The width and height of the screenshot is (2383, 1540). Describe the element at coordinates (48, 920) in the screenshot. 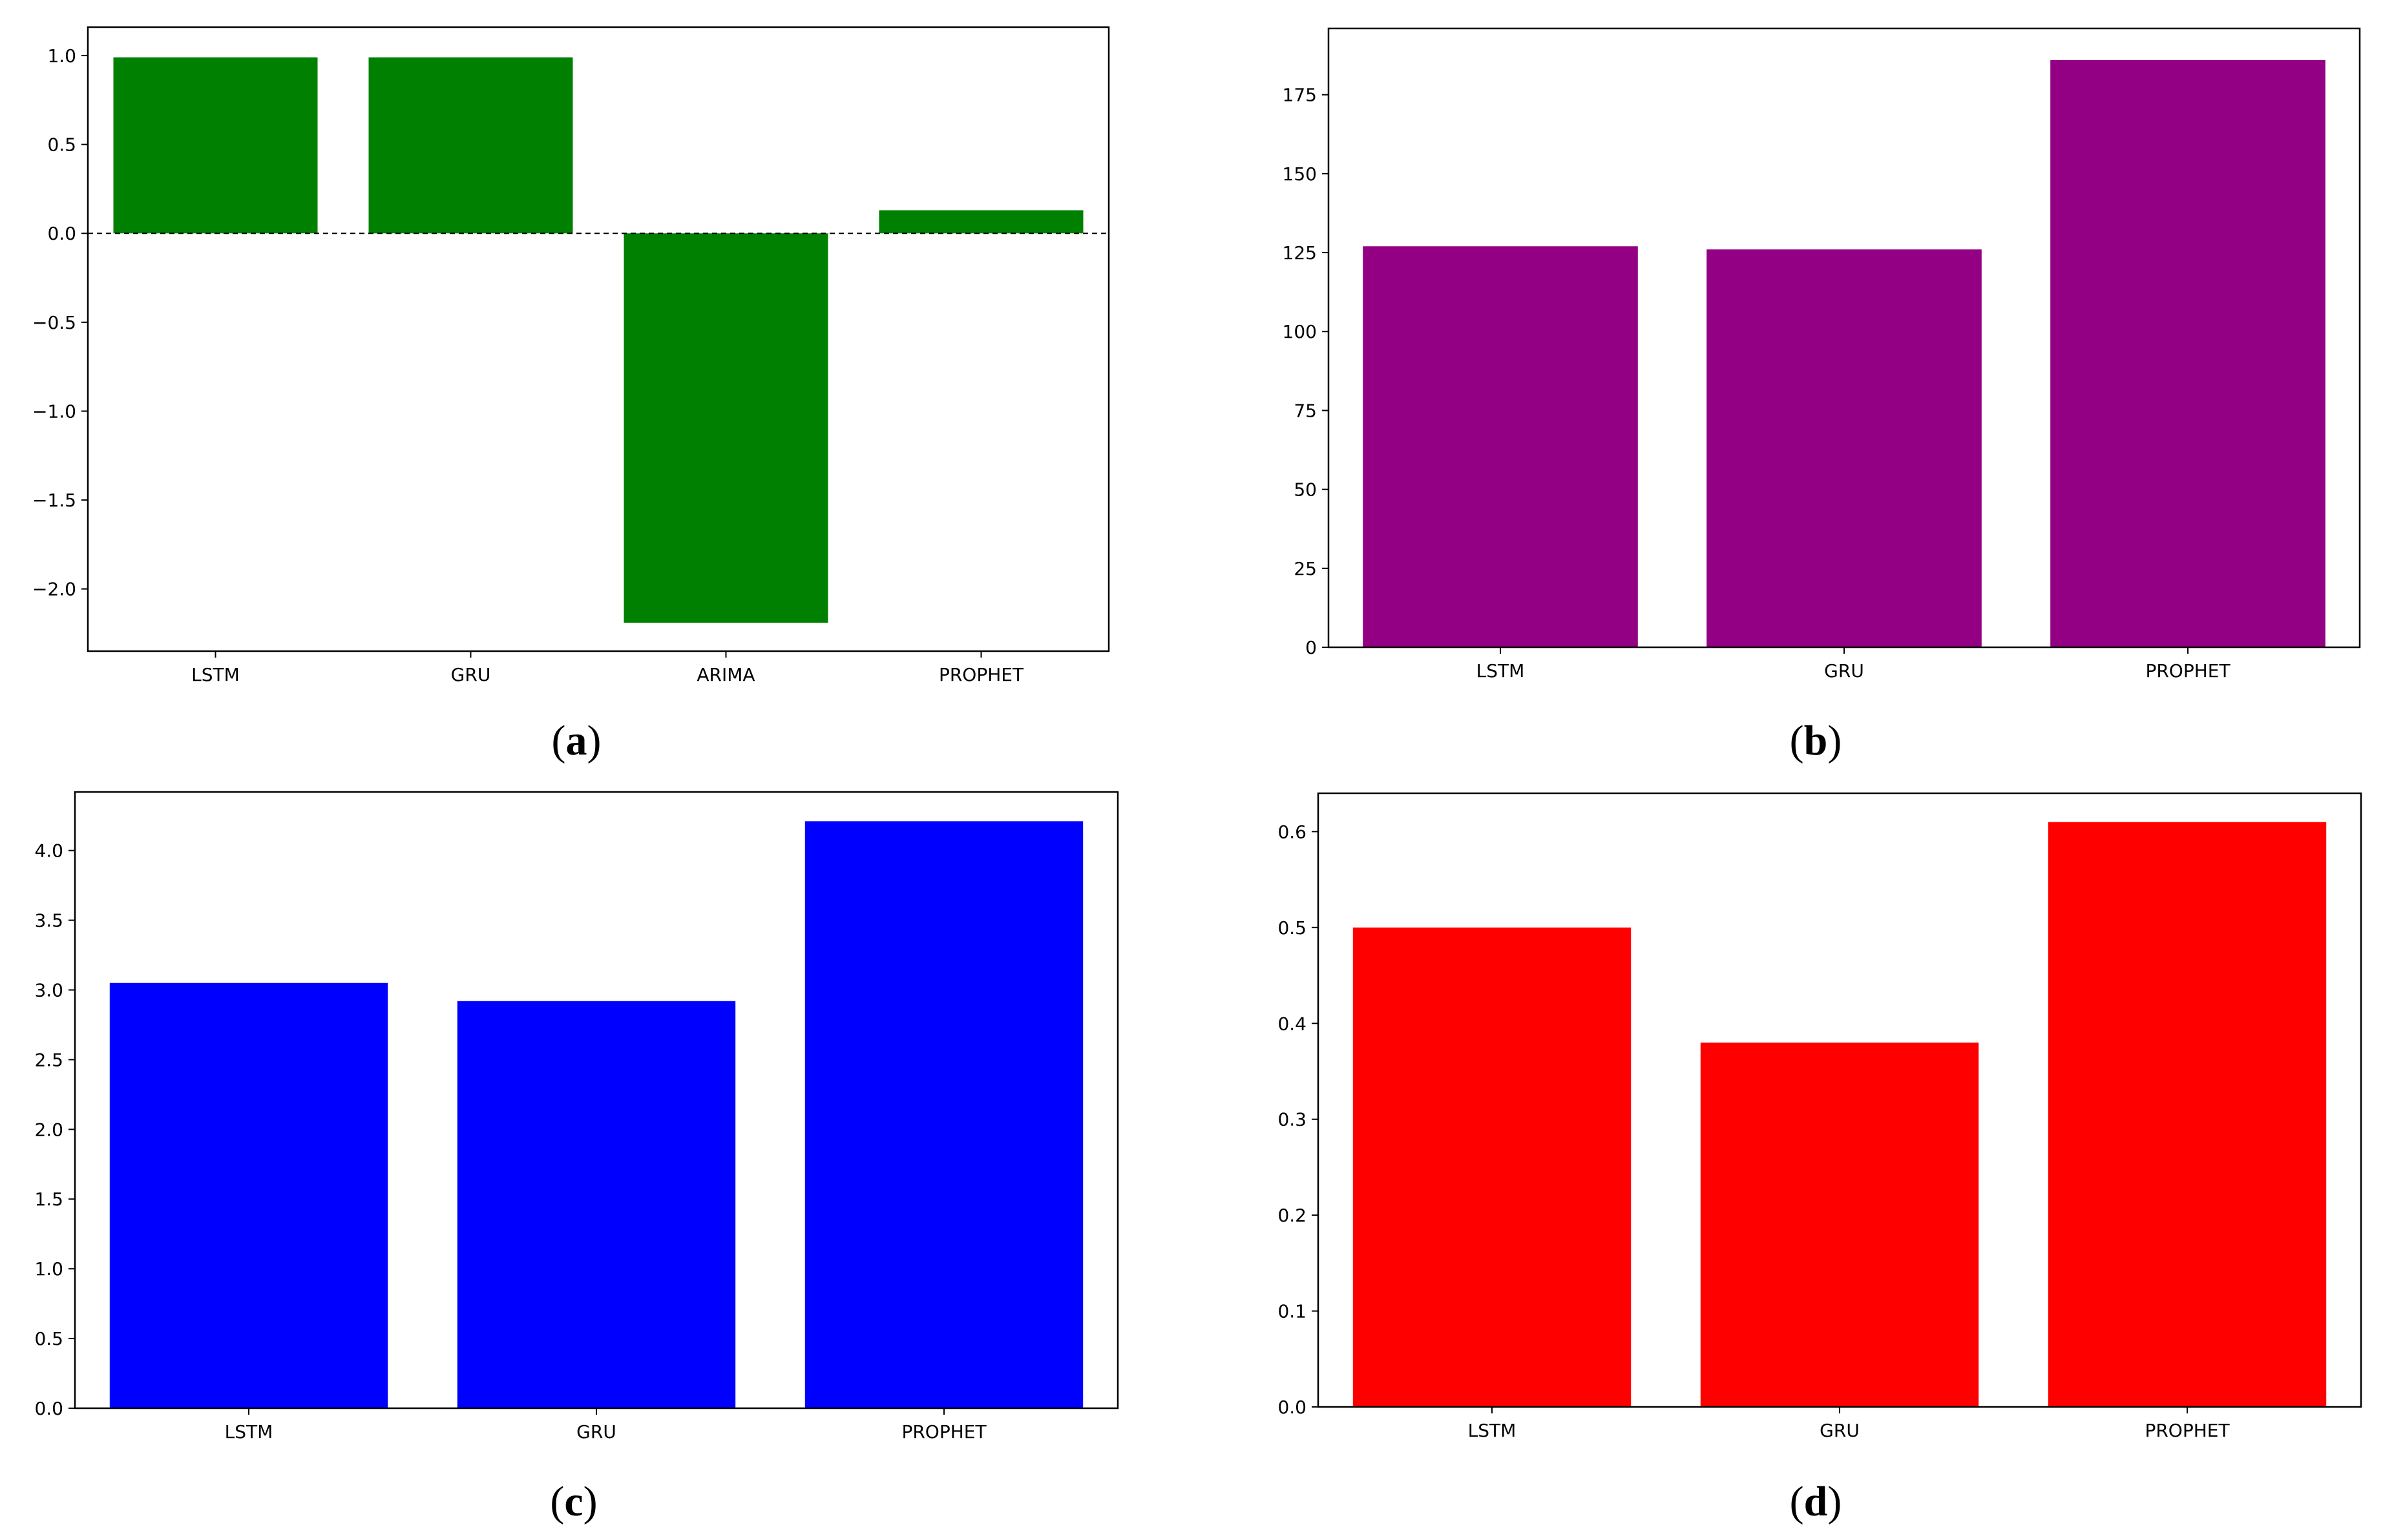

I see `y-tick-label: 3.5` at that location.